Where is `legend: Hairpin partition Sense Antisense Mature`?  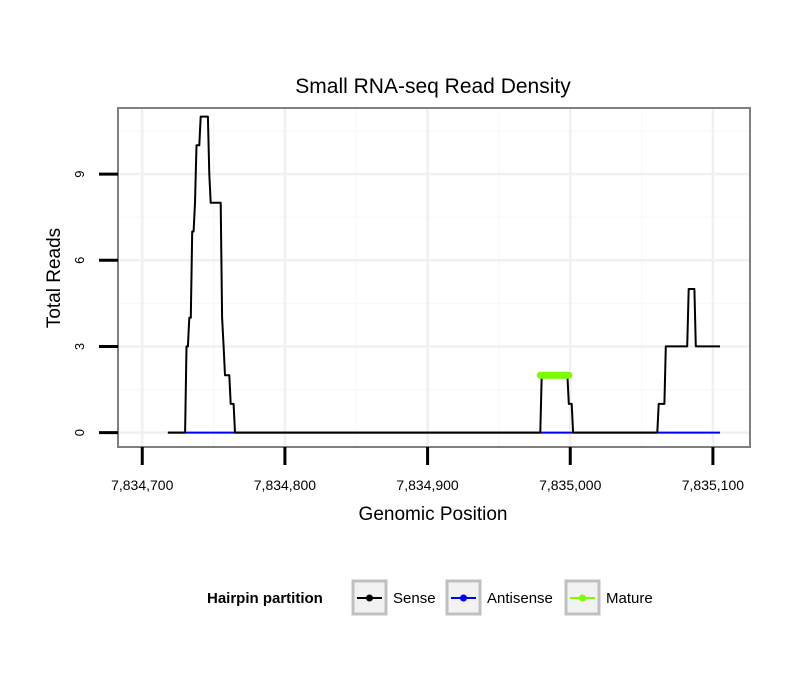 legend: Hairpin partition Sense Antisense Mature is located at coordinates (430, 597).